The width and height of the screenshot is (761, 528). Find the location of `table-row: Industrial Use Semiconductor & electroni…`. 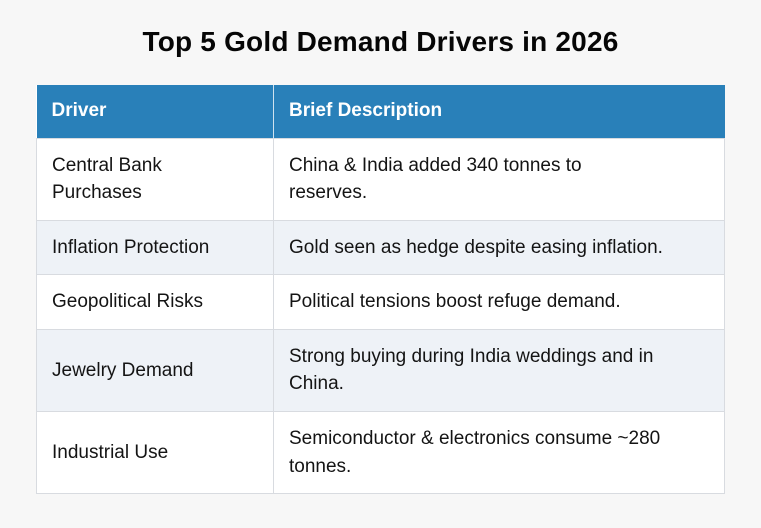

table-row: Industrial Use Semiconductor & electroni… is located at coordinates (380, 452).